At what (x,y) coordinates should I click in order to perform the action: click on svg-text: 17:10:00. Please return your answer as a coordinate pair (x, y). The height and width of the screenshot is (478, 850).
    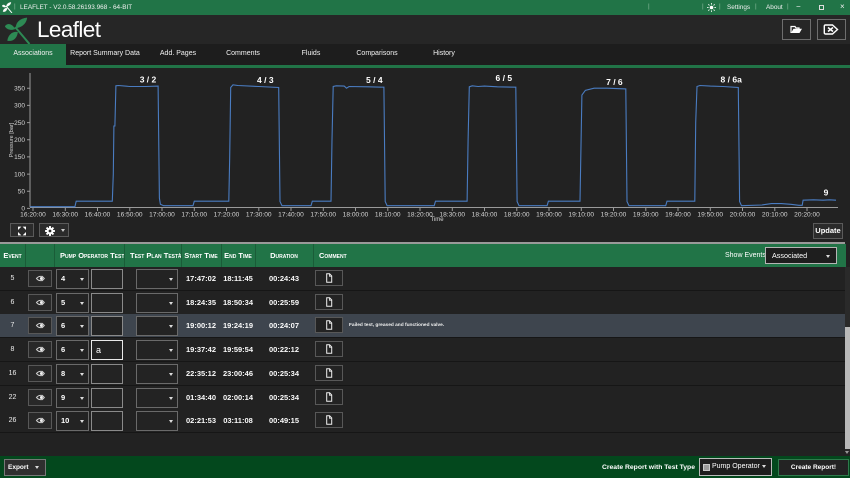
    Looking at the image, I should click on (194, 214).